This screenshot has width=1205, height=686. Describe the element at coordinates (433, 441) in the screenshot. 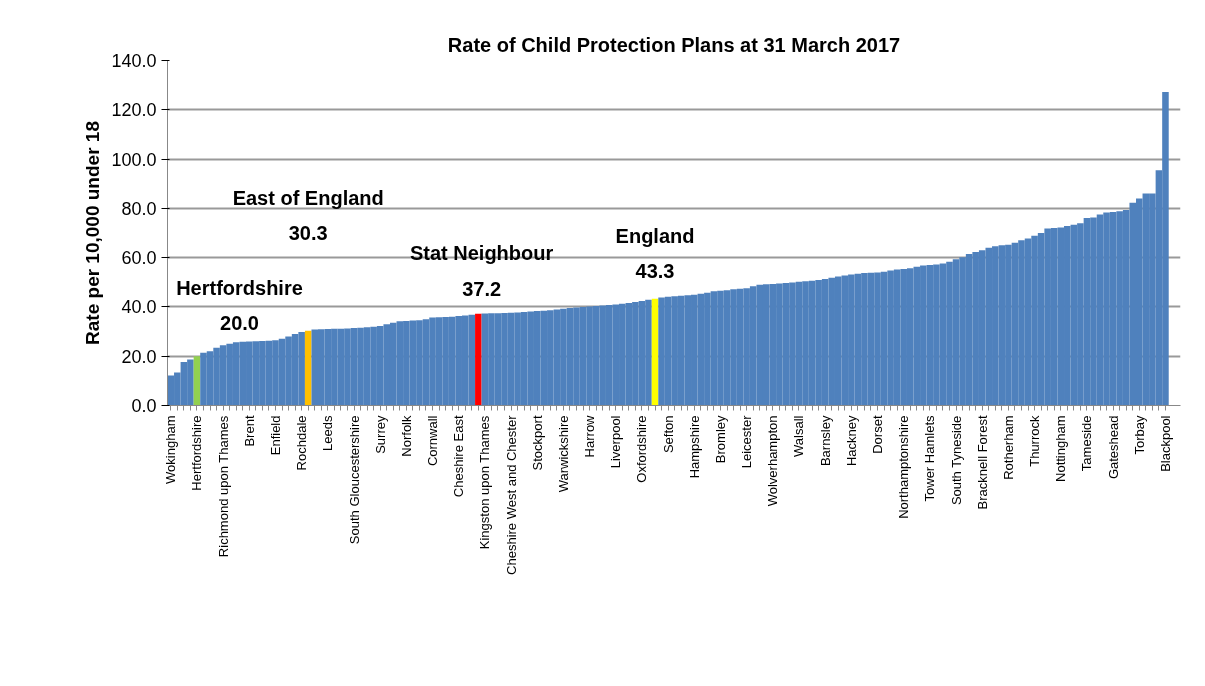

I see `x-tick-label: Cornwall` at that location.